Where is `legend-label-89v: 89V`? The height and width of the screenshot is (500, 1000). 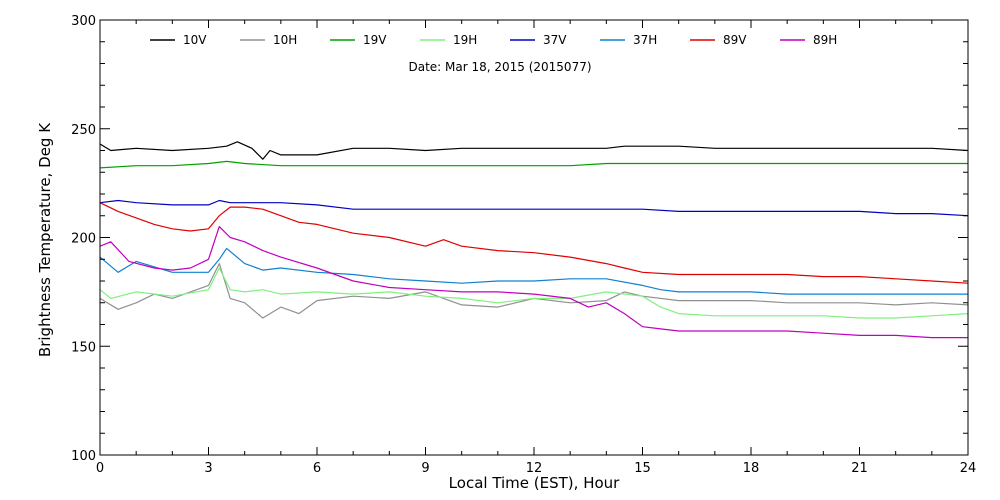
legend-label-89v: 89V is located at coordinates (735, 40).